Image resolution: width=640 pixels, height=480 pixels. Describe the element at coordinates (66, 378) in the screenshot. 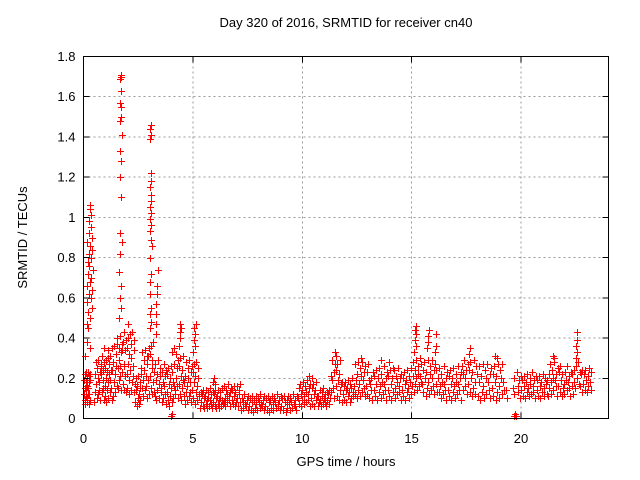

I see `y-tick-label: 0.2` at that location.